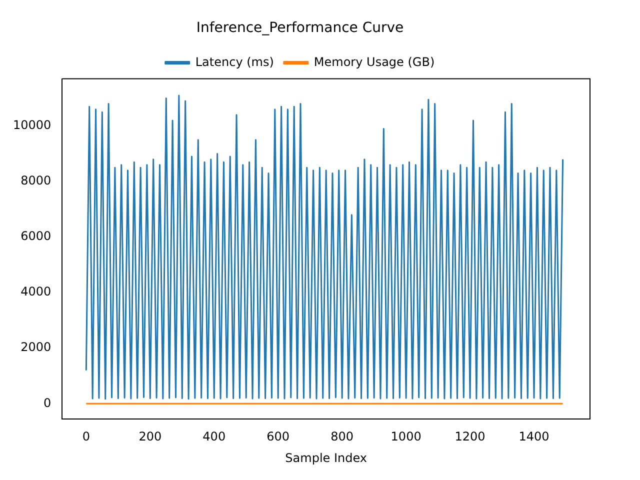 The height and width of the screenshot is (480, 640). I want to click on y-tick-label: 4000, so click(36, 291).